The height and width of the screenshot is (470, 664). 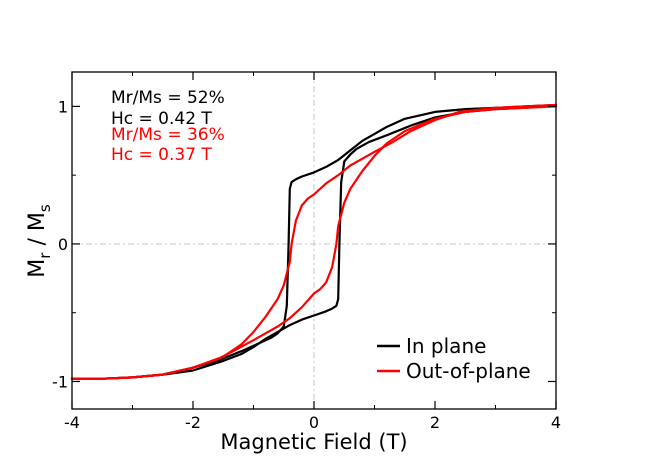 What do you see at coordinates (168, 135) in the screenshot?
I see `annotation-mr-ms-out-of-plane: Mr/Ms = 36%` at bounding box center [168, 135].